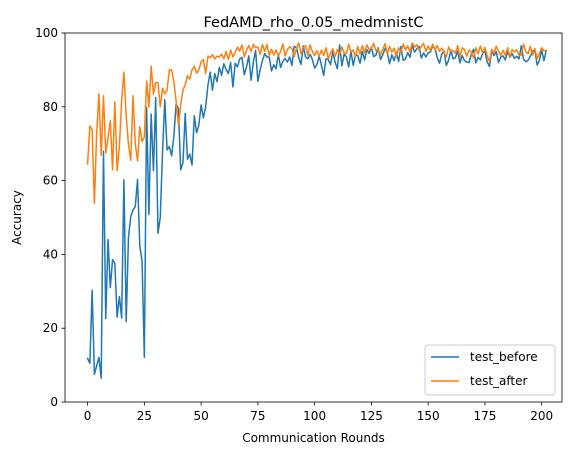 This screenshot has width=571, height=455. Describe the element at coordinates (54, 402) in the screenshot. I see `y-tick-label: 0` at that location.